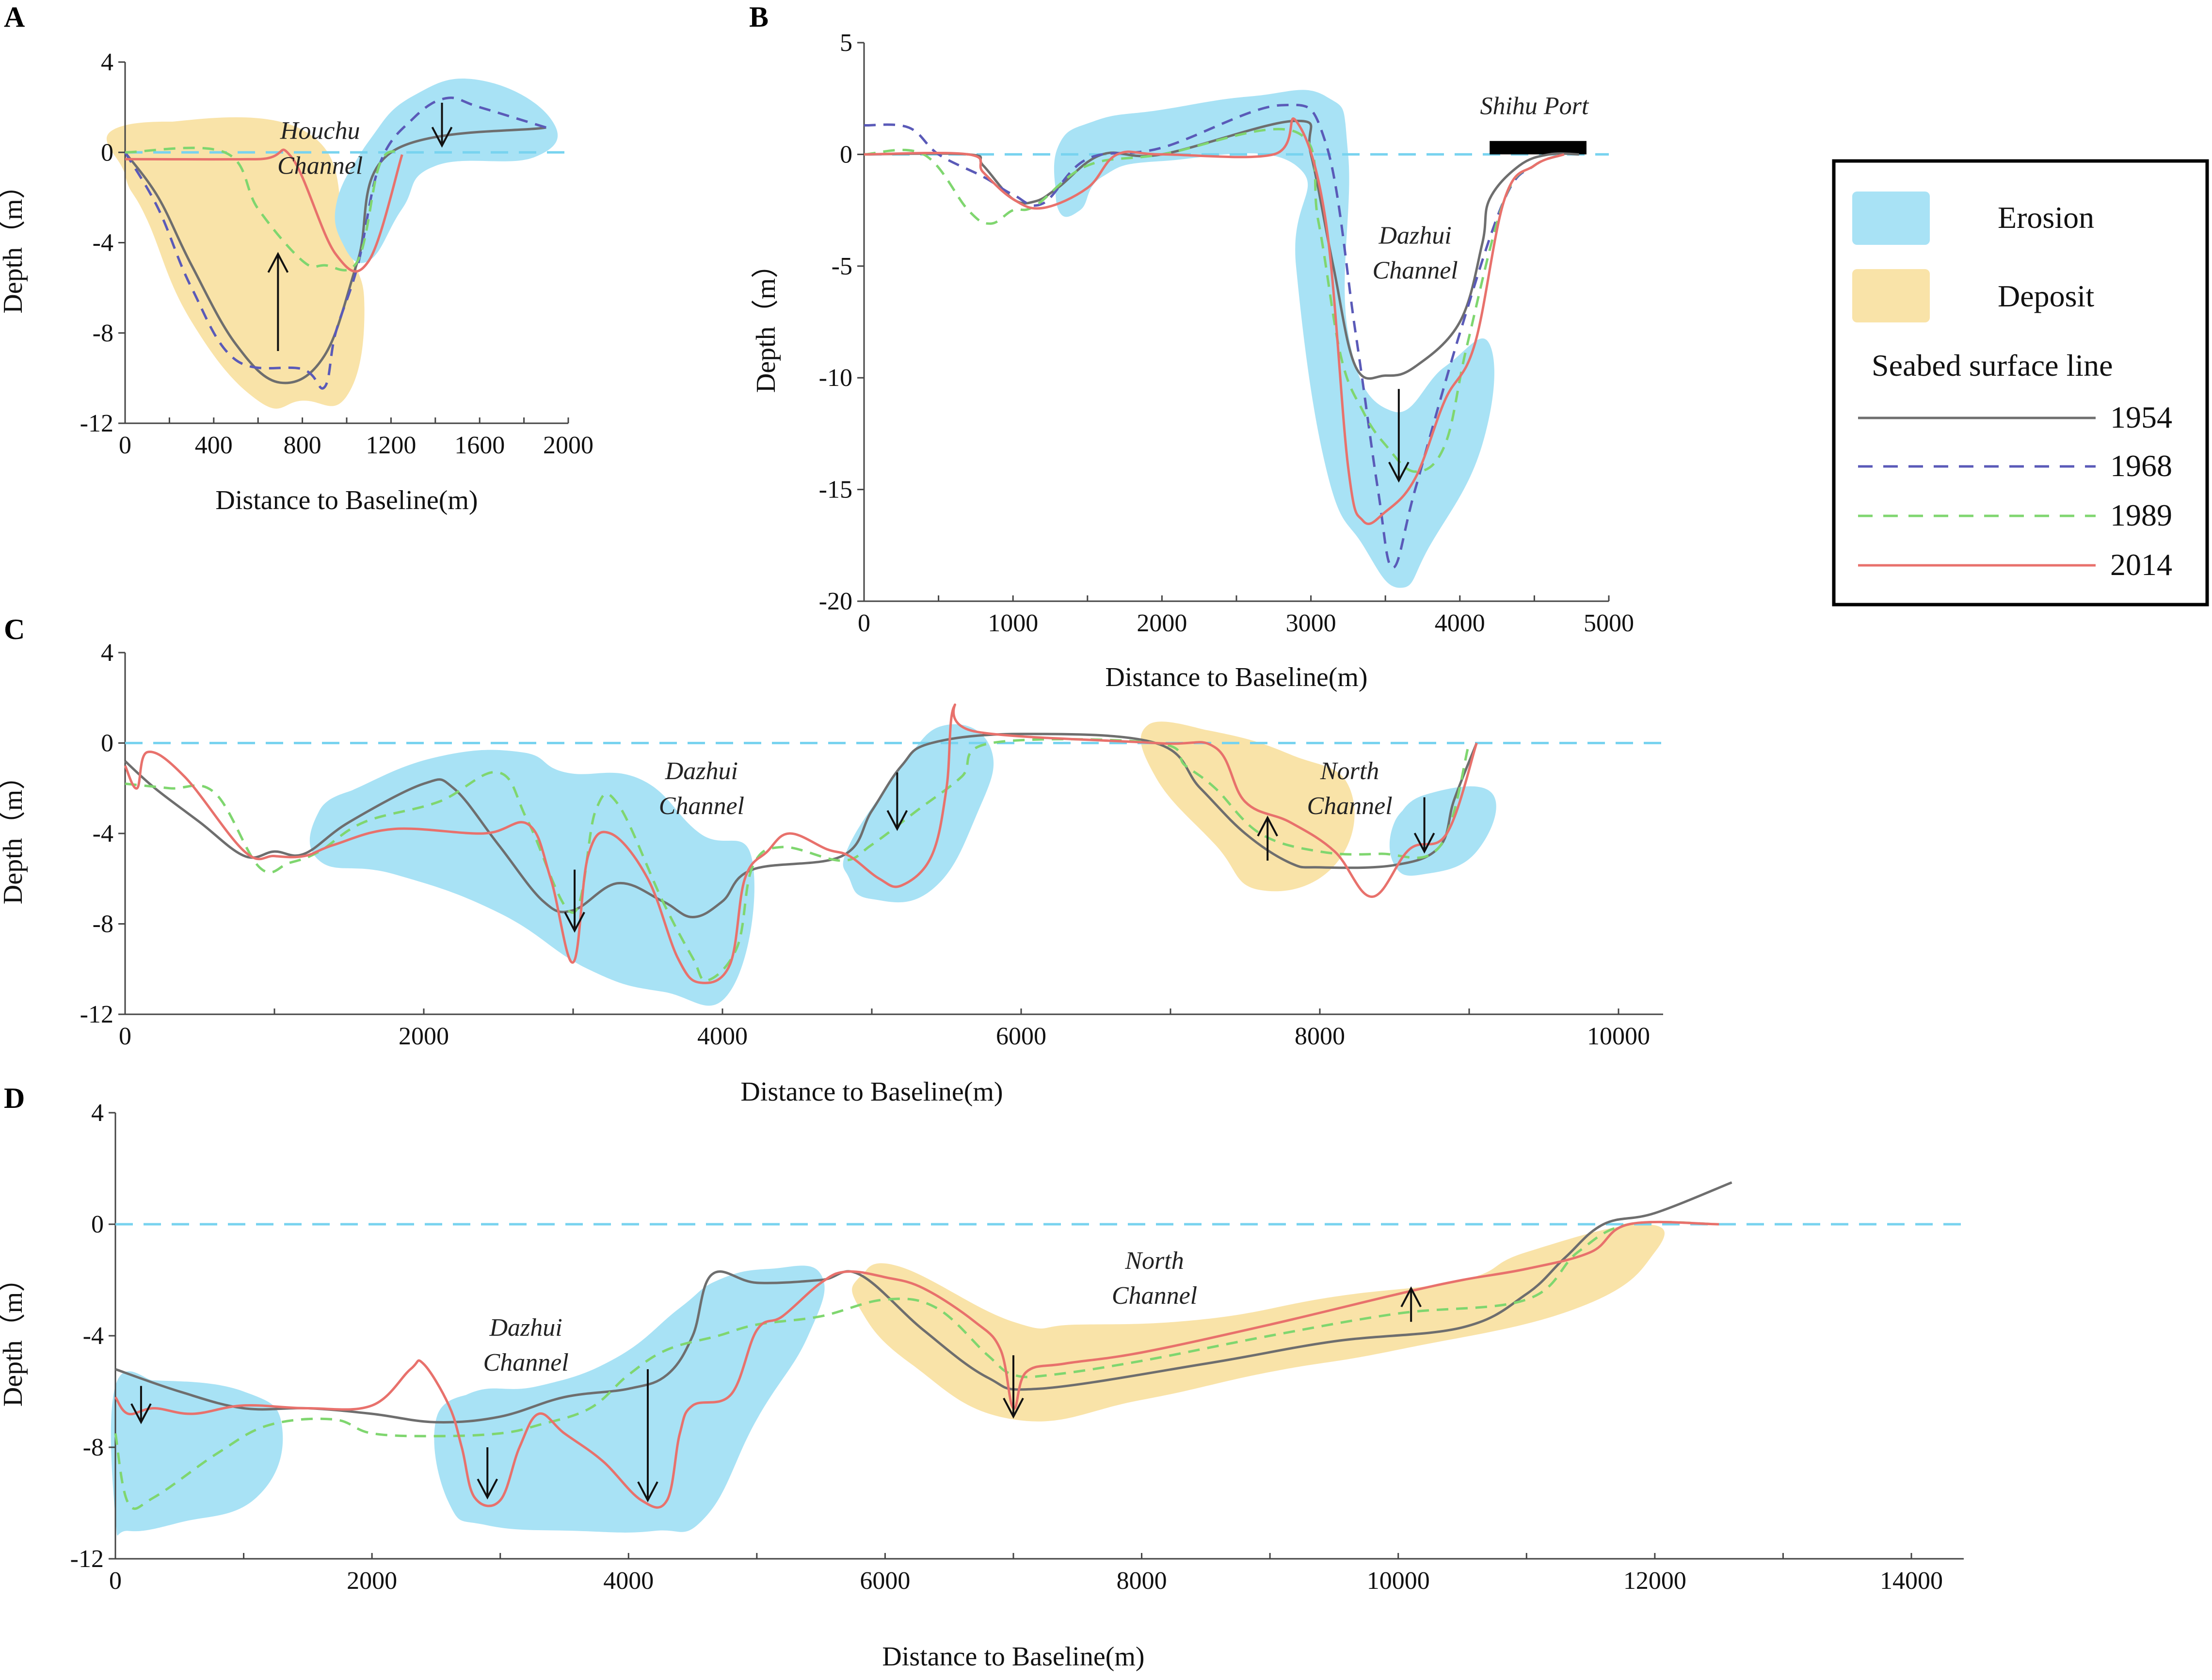  I want to click on panel-a-y-tick-label: 4, so click(107, 62).